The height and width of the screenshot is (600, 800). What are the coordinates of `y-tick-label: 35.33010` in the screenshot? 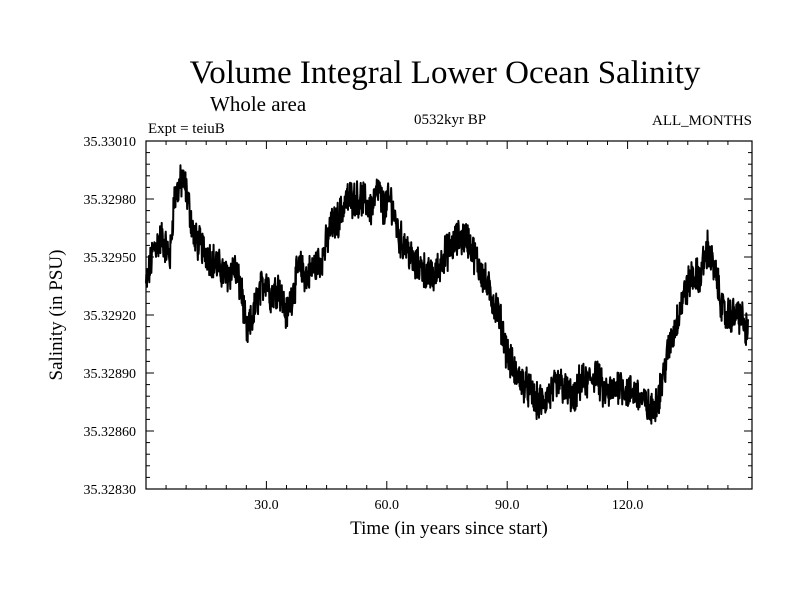 It's located at (110, 142).